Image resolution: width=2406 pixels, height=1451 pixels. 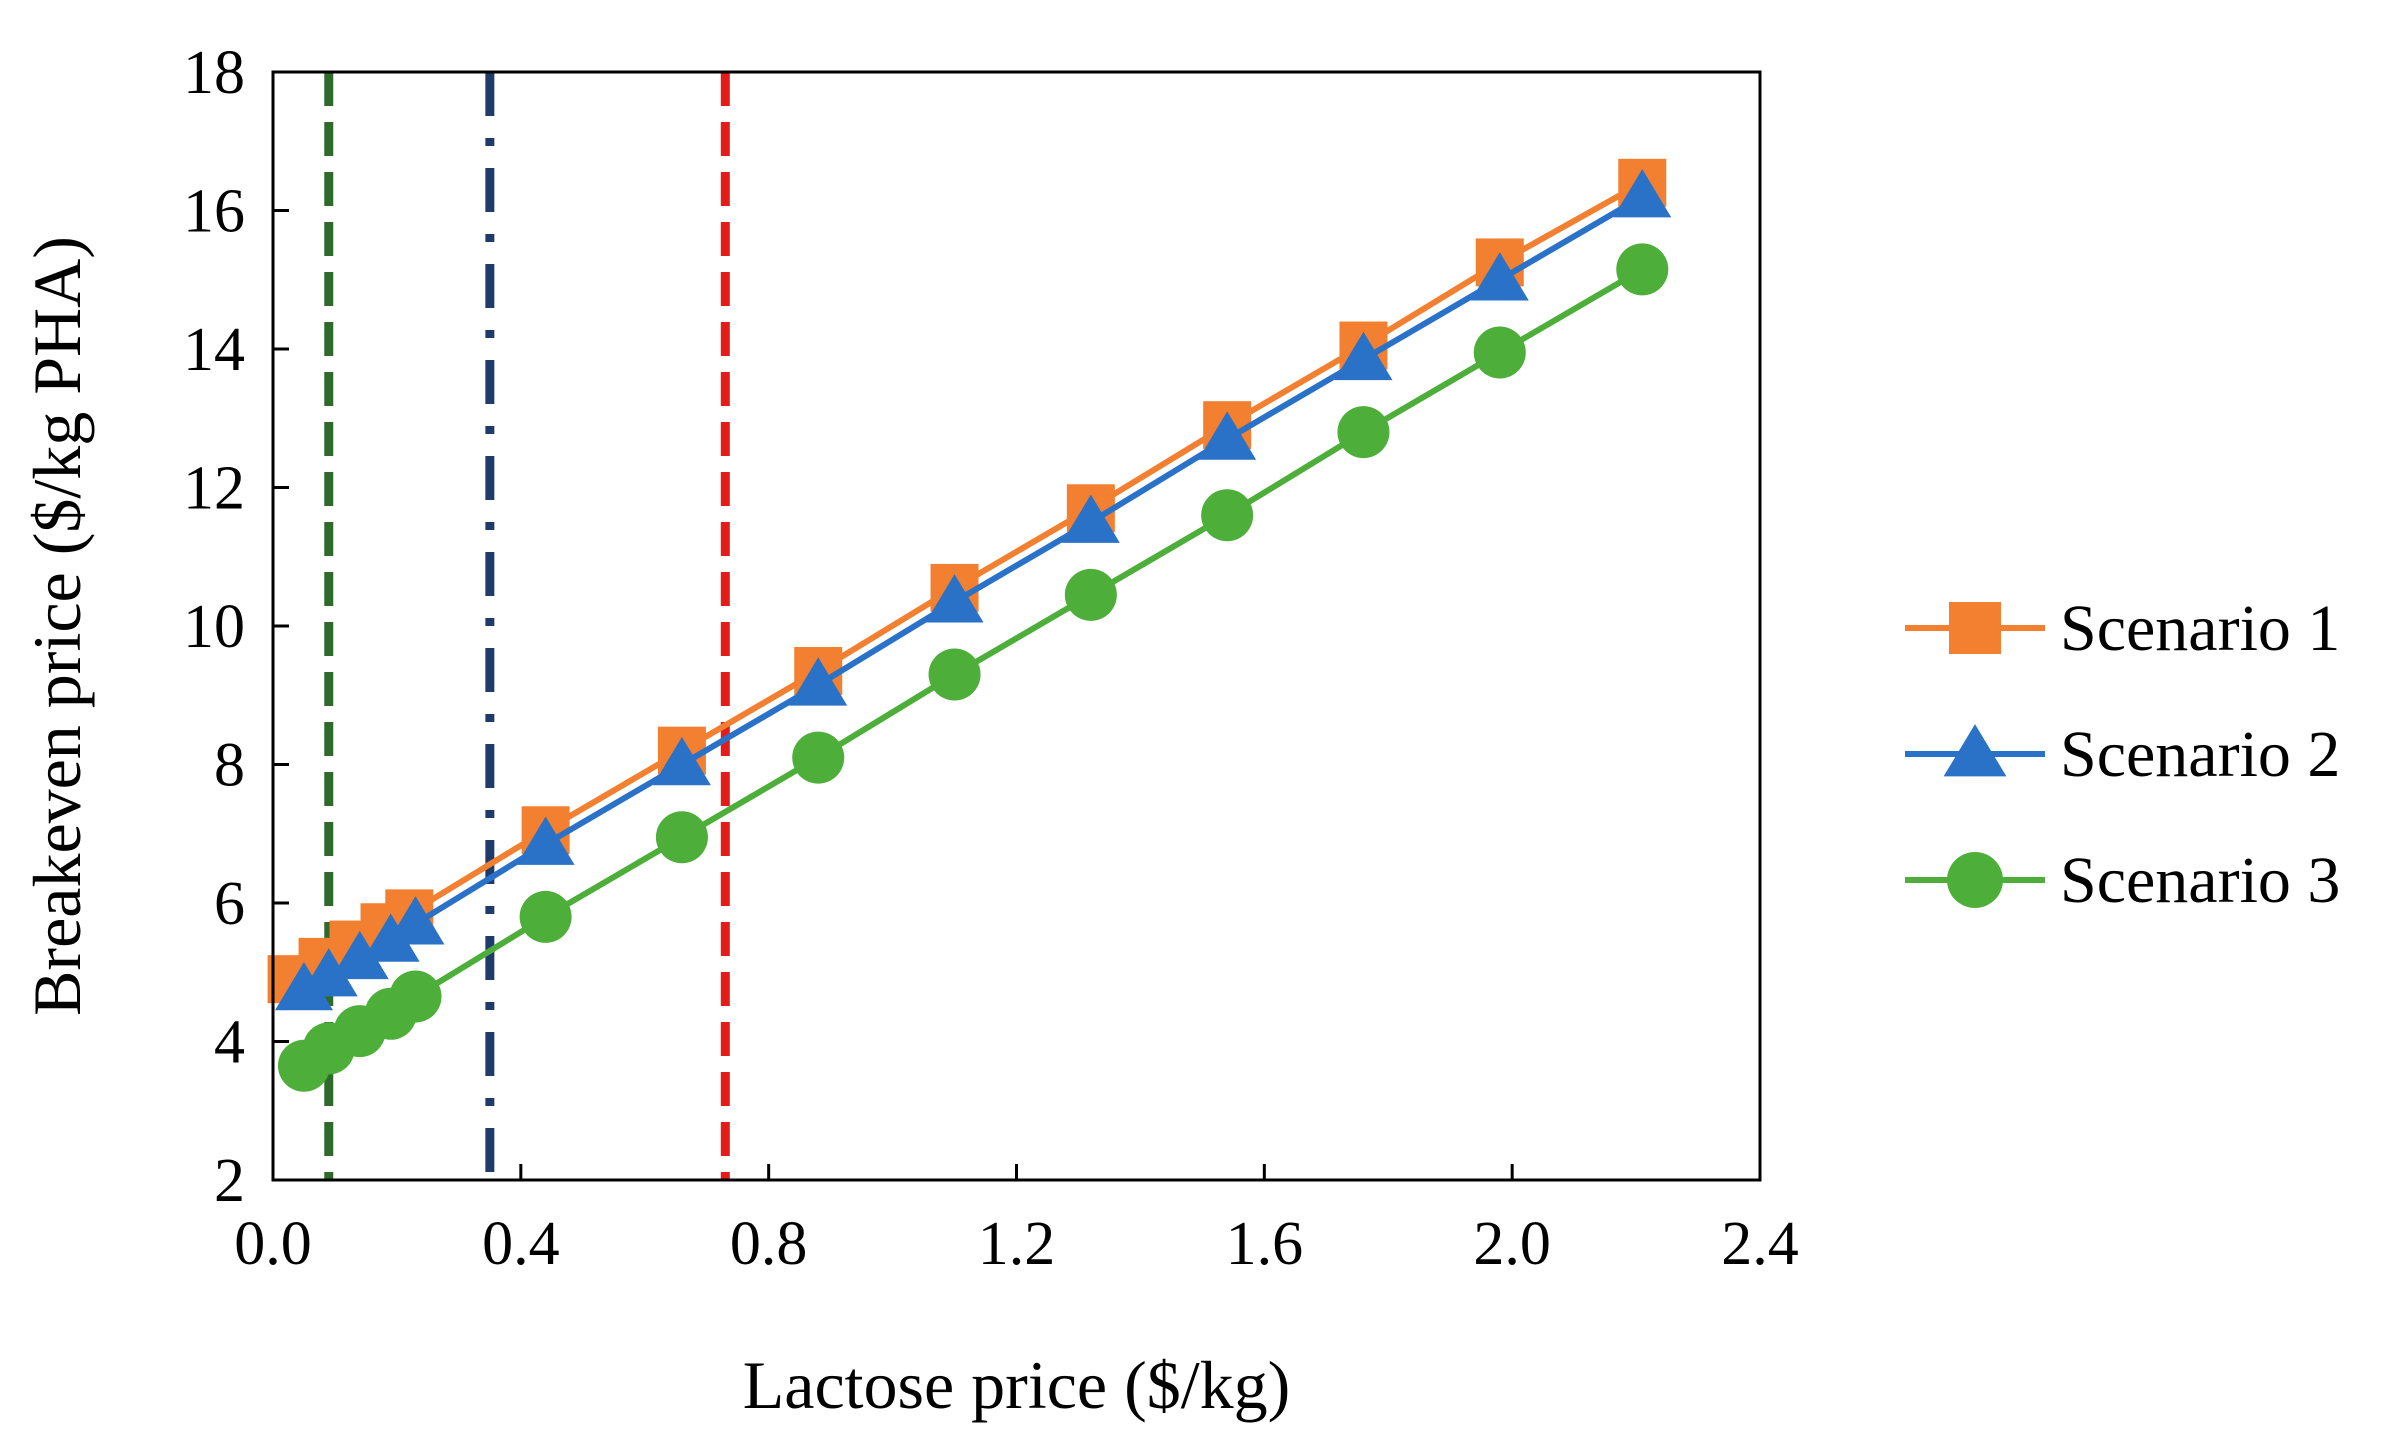 I want to click on y-tick-label: 12, so click(x=214, y=489).